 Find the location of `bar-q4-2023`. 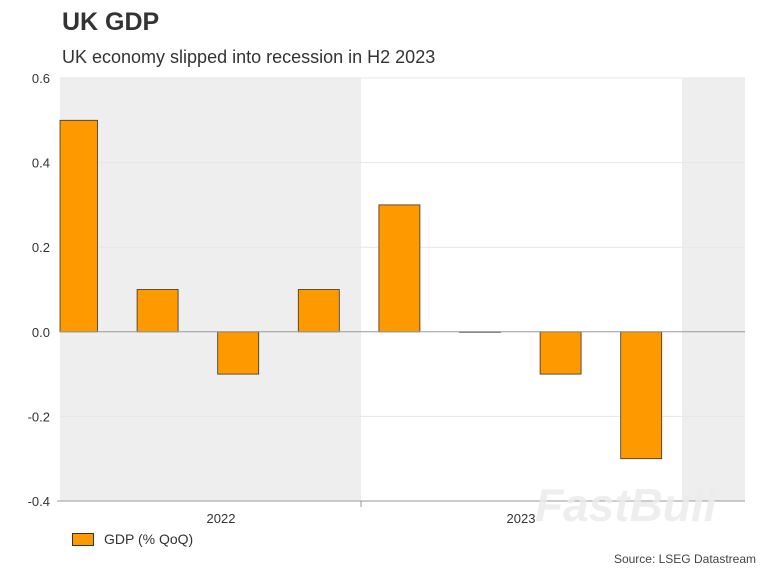

bar-q4-2023 is located at coordinates (641, 395).